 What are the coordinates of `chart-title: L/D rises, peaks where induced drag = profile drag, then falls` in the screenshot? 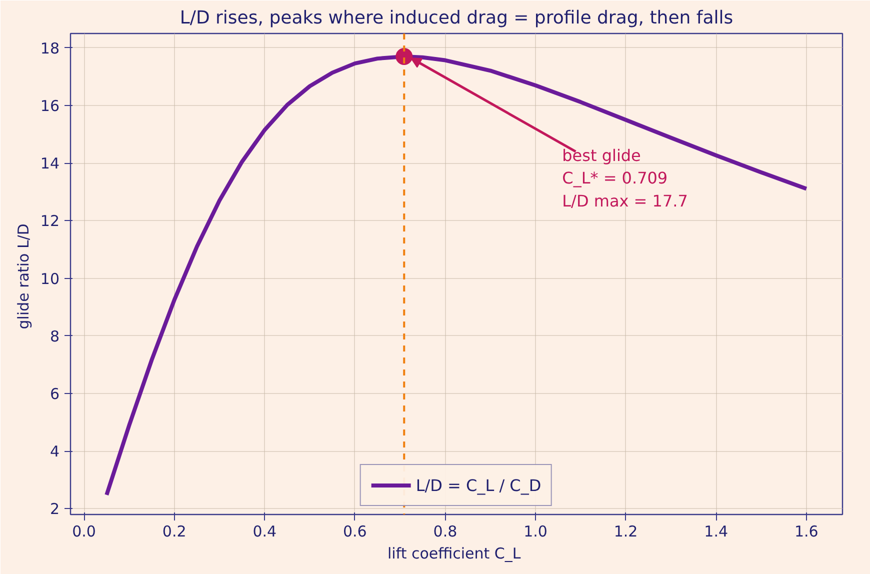 It's located at (457, 18).